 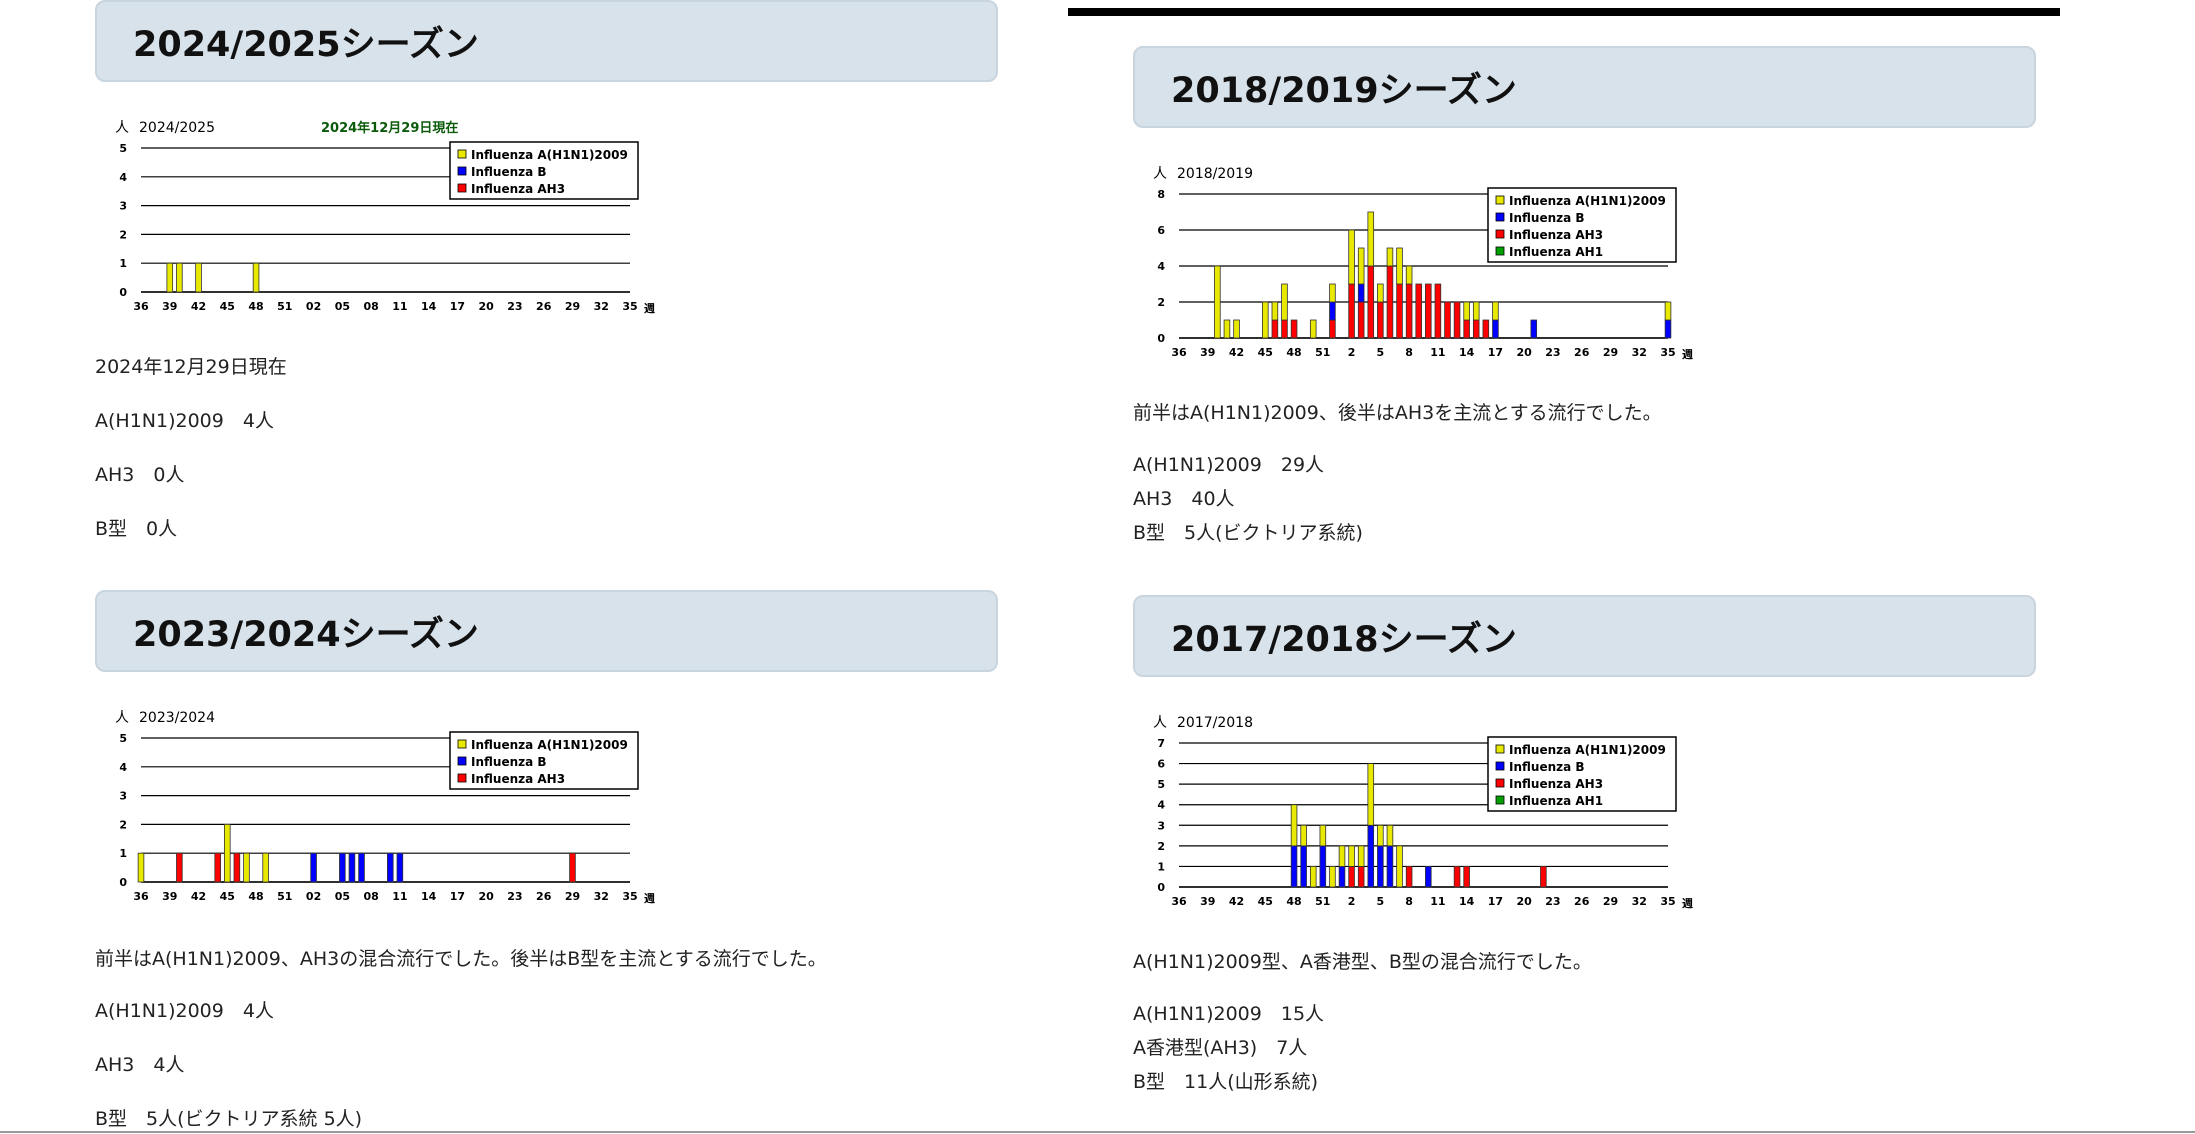 What do you see at coordinates (509, 172) in the screenshot?
I see `legend-entry: Influenza B` at bounding box center [509, 172].